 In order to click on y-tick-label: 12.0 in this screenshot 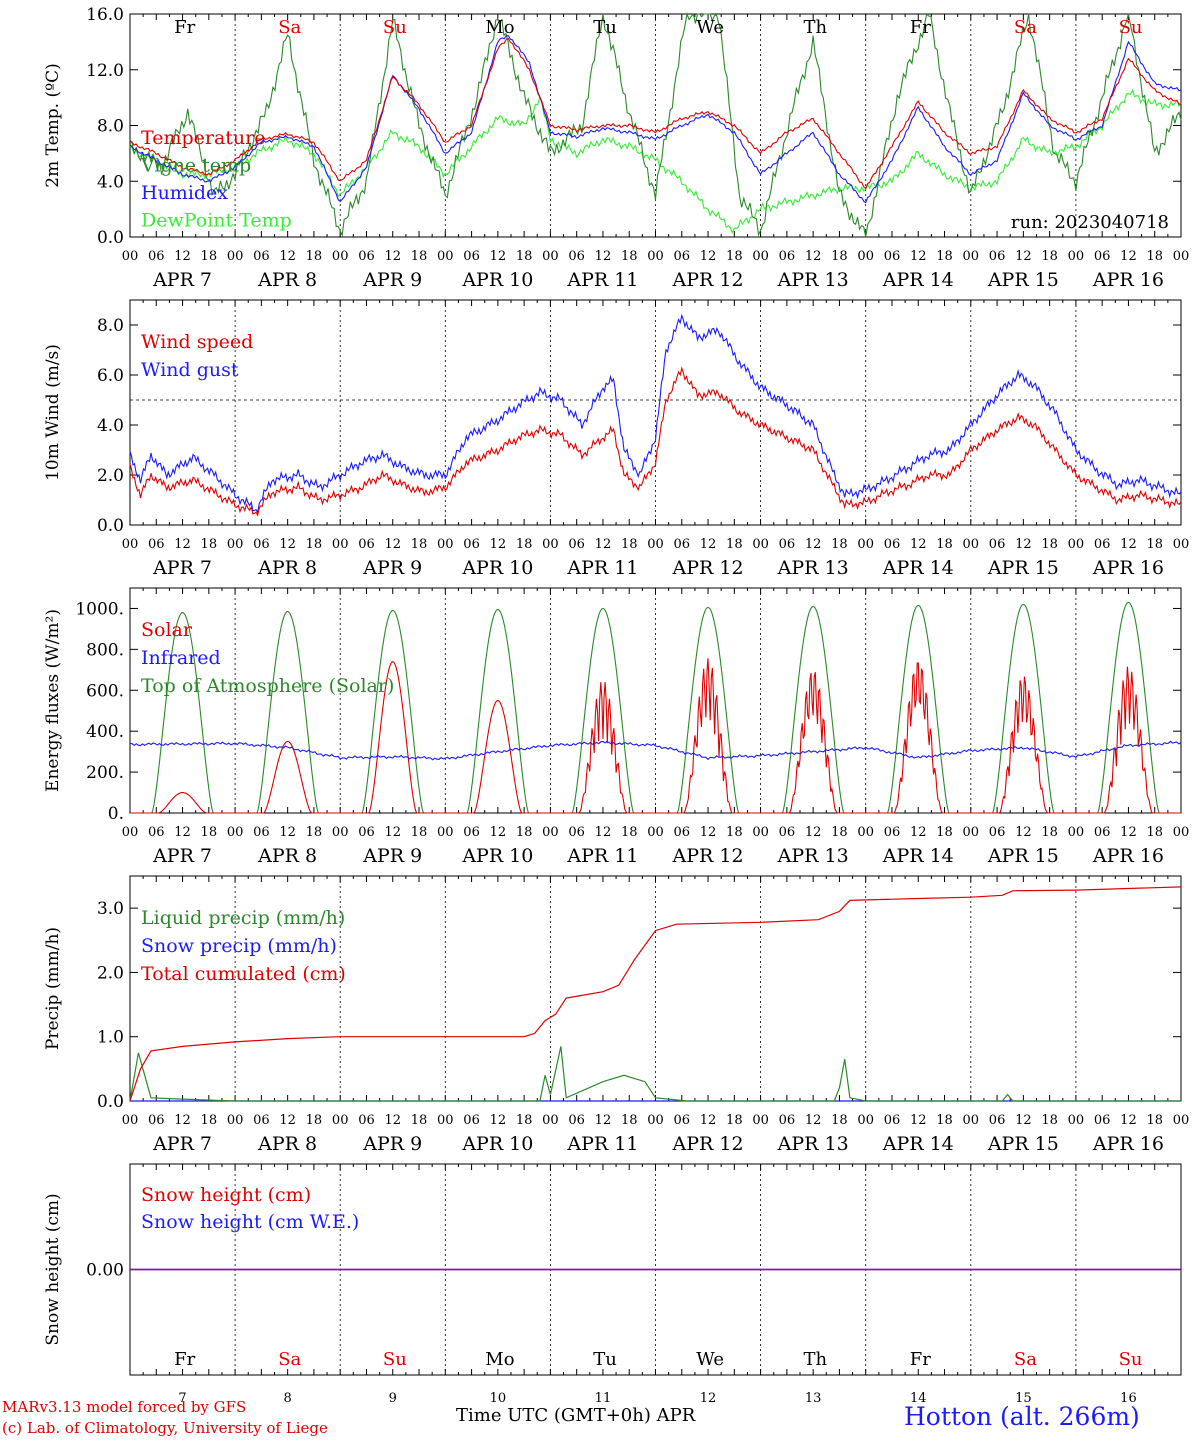, I will do `click(105, 71)`.